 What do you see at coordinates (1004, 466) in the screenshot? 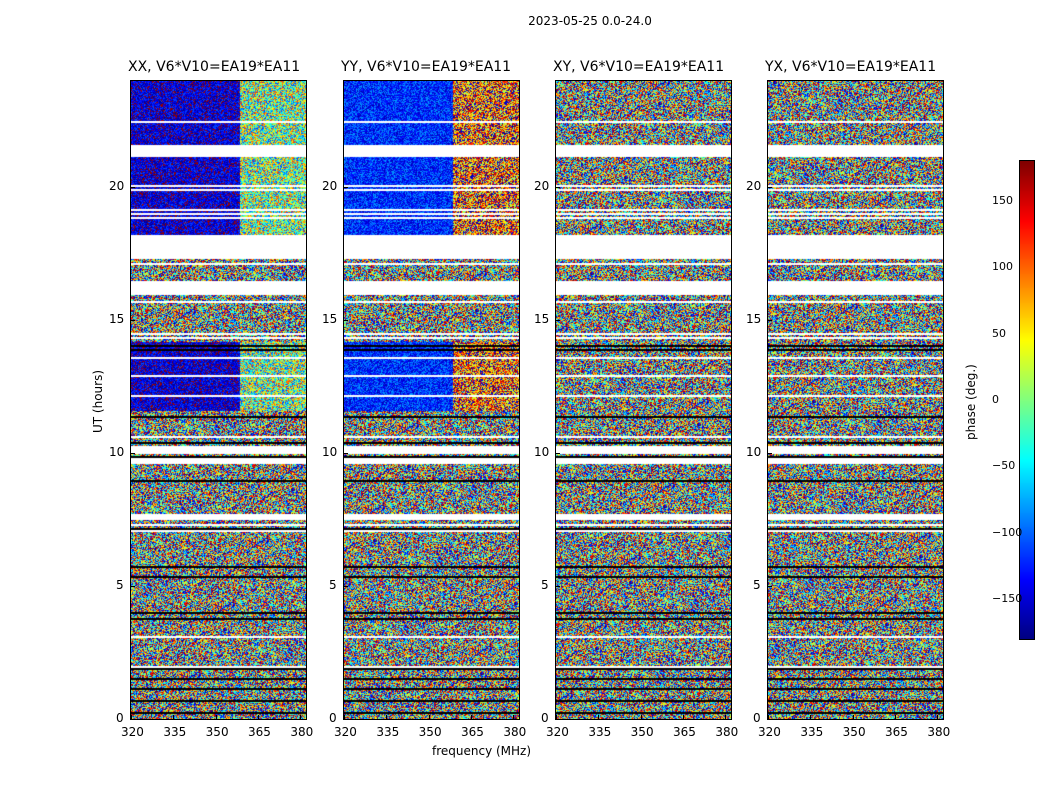
I see `colorbar-tick-label: −50` at bounding box center [1004, 466].